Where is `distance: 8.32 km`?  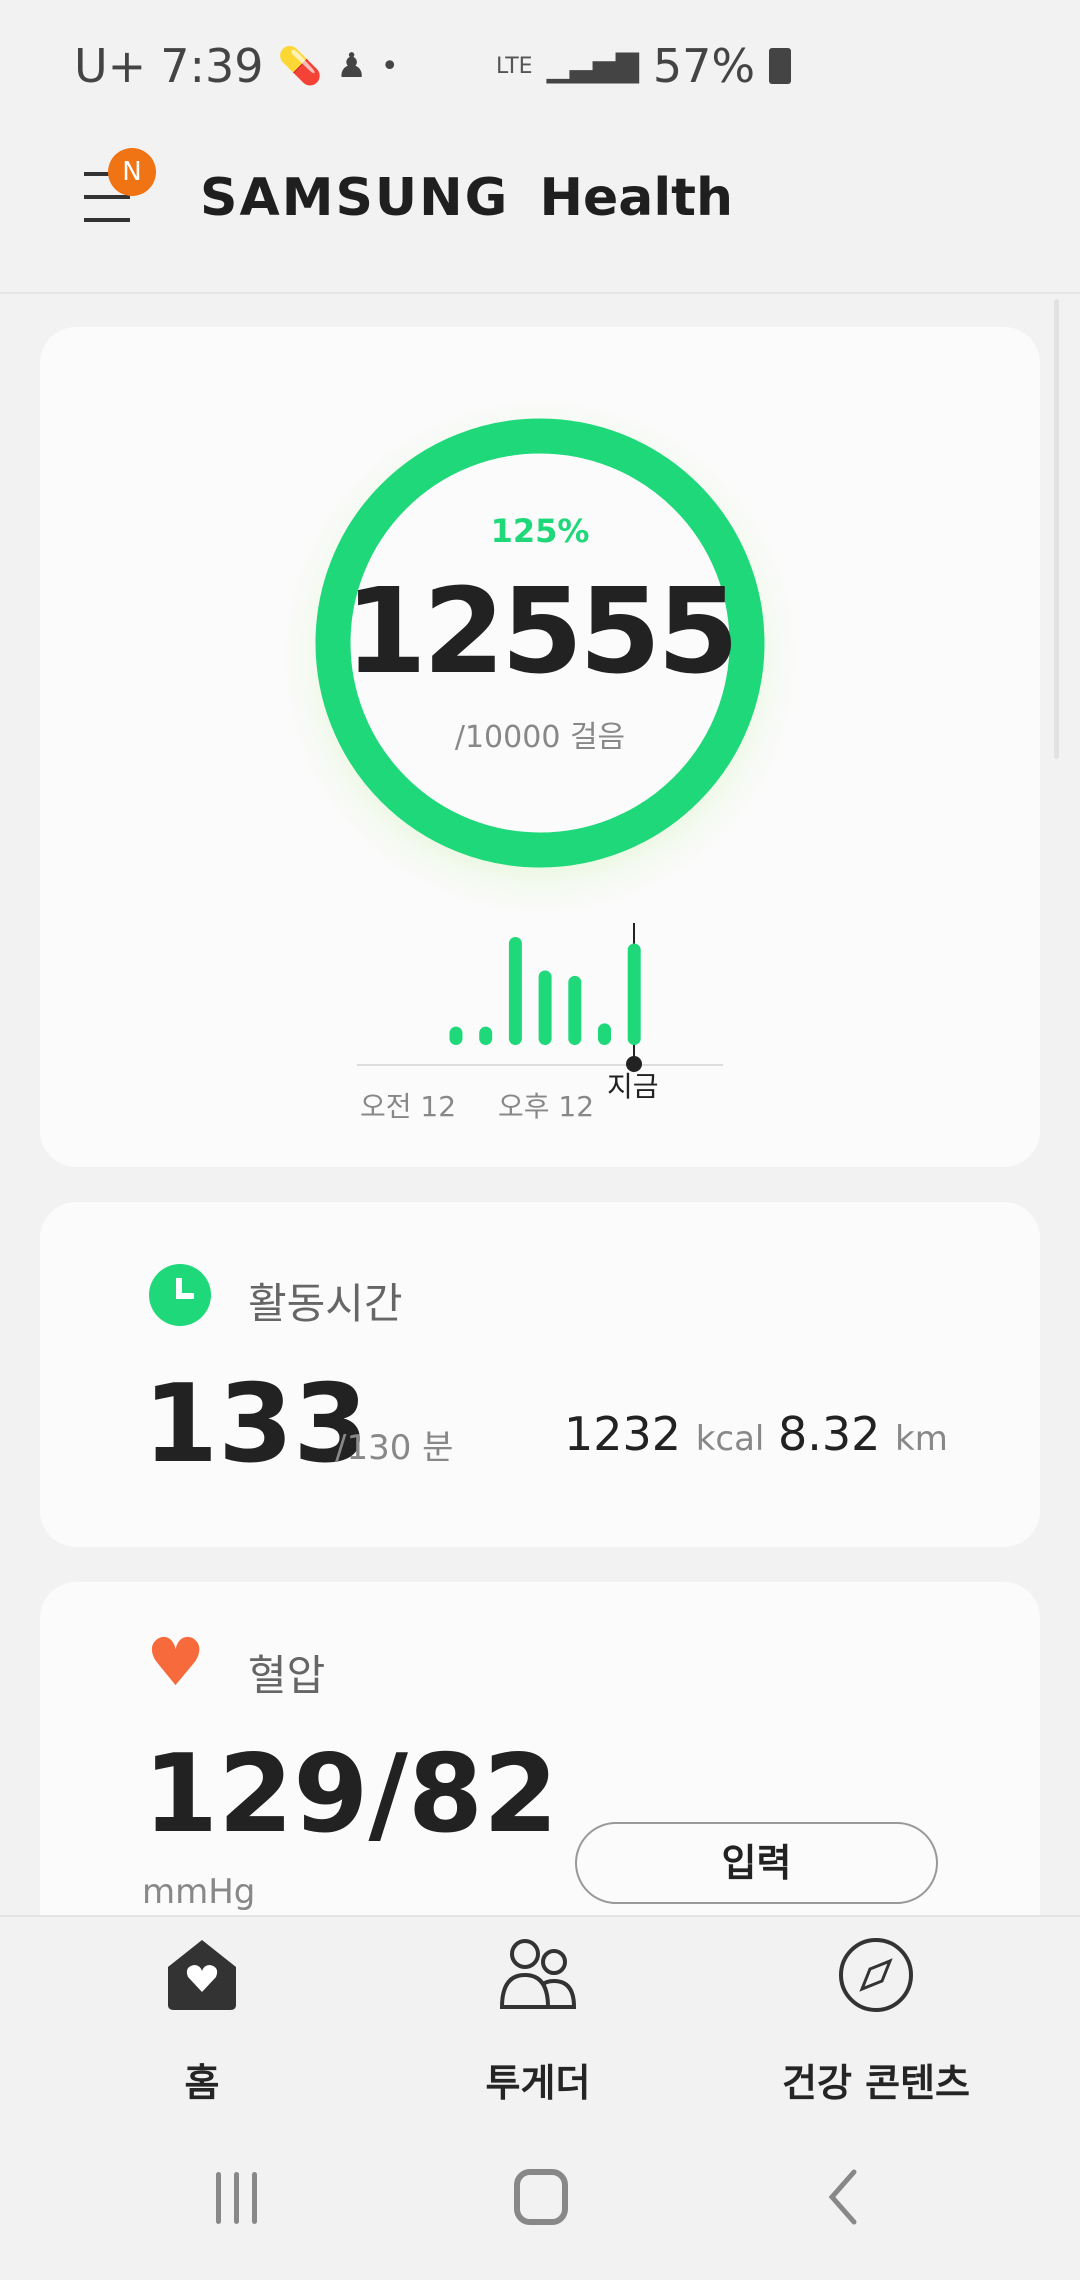
distance: 8.32 km is located at coordinates (863, 1434).